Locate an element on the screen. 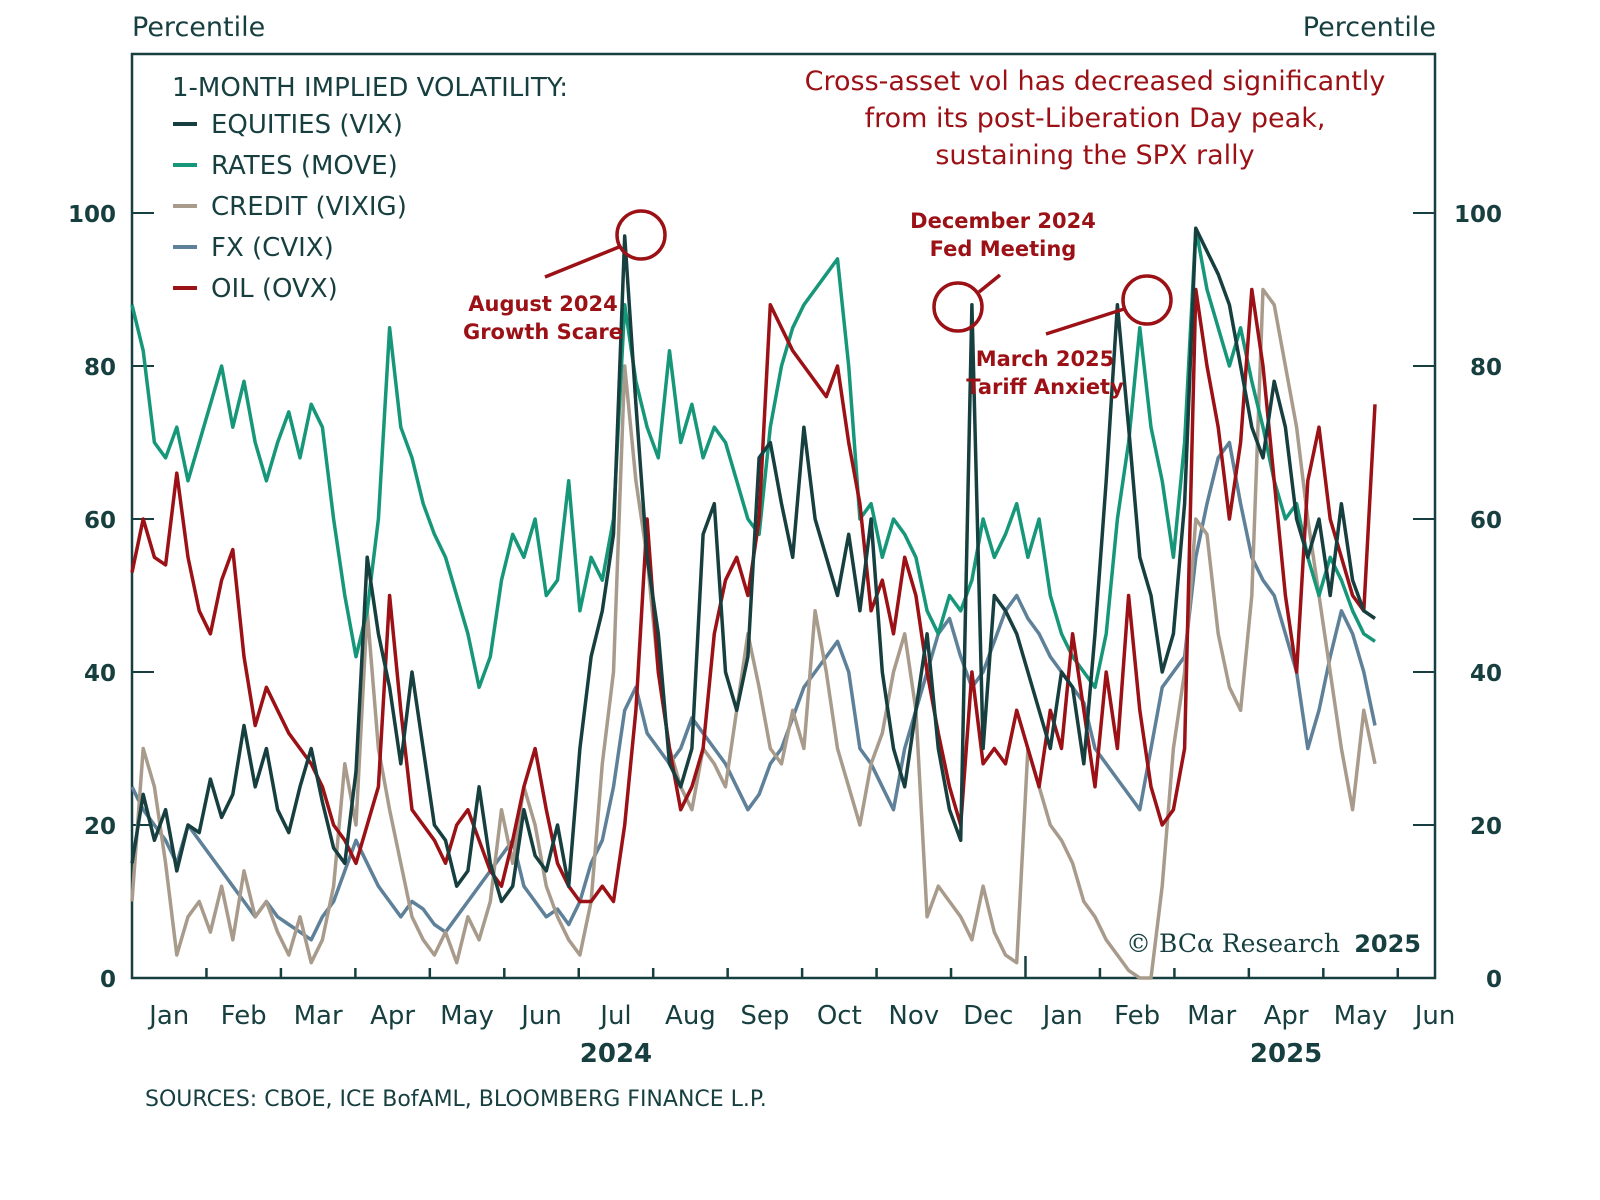 Image resolution: width=1600 pixels, height=1200 pixels. y-tick-label-left: 20 is located at coordinates (100, 827).